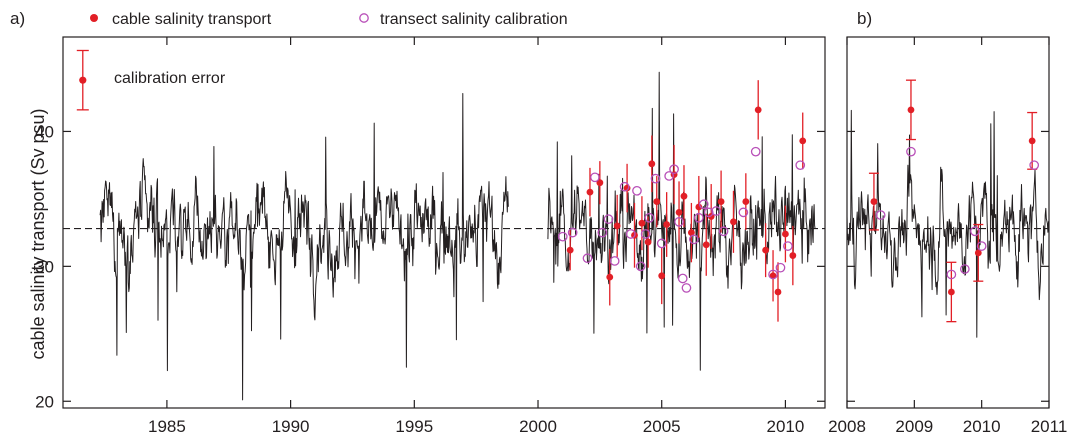  Describe the element at coordinates (170, 78) in the screenshot. I see `calibration-error-label: calibration error` at that location.